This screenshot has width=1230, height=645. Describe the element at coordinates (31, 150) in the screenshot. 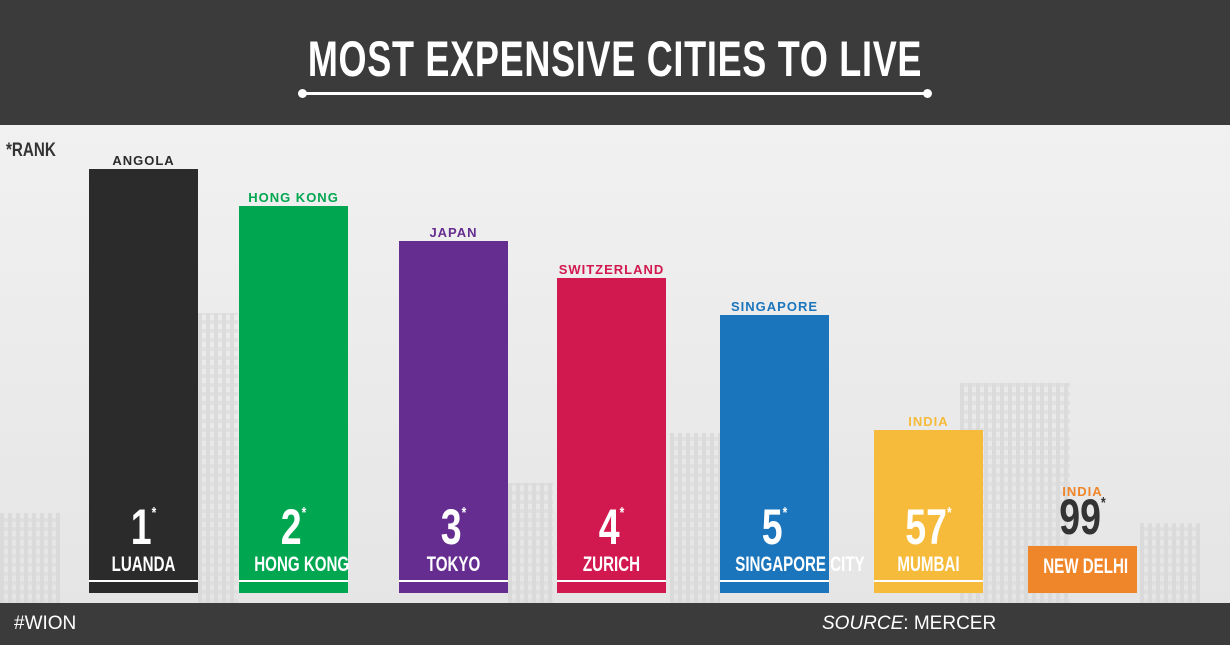

I see `rank-note: *RANK` at that location.